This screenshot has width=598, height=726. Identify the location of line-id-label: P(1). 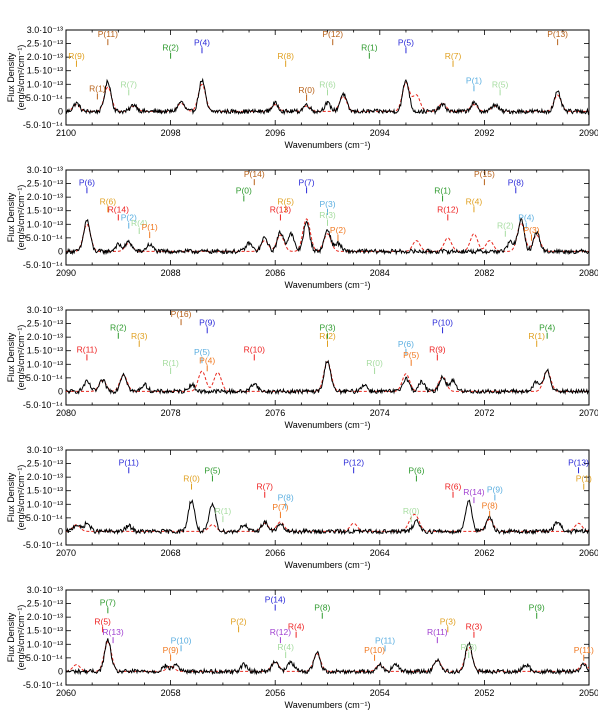
(150, 227).